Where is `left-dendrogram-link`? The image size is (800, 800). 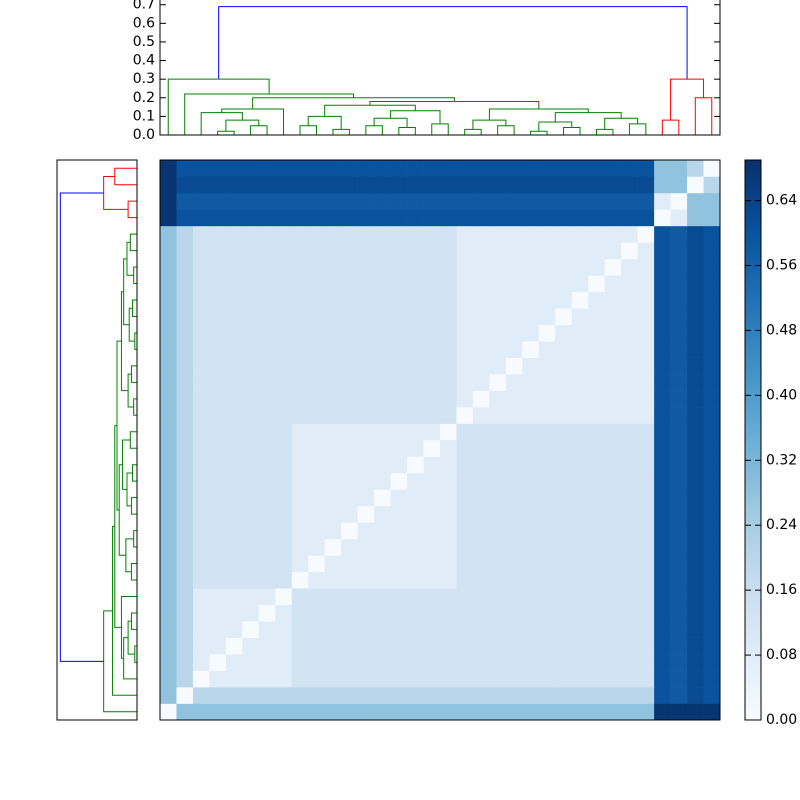
left-dendrogram-link is located at coordinates (132, 209).